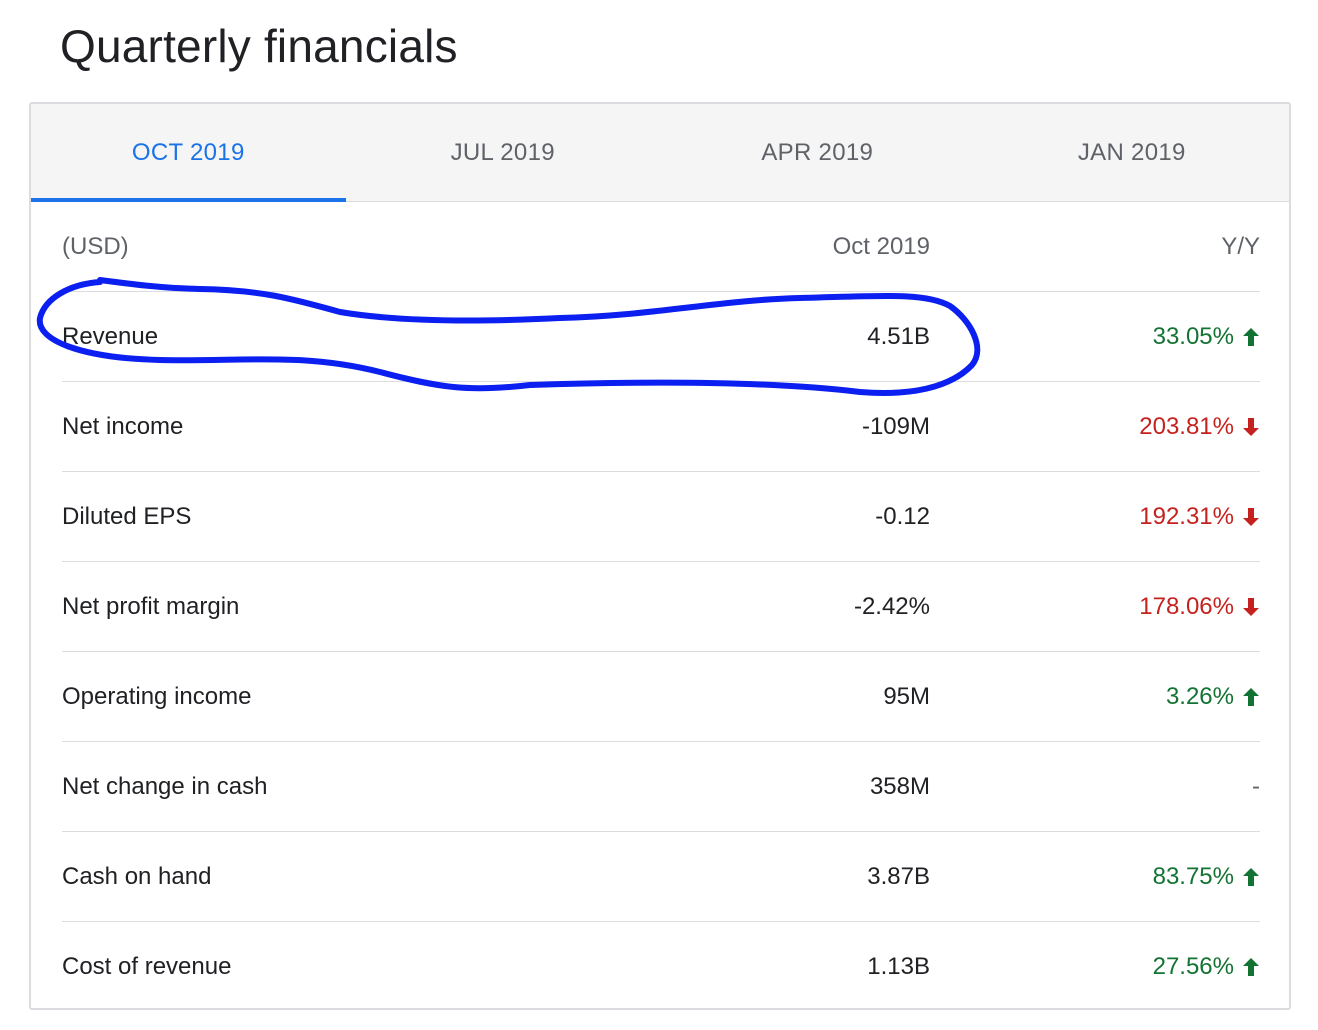  I want to click on yoy-change-text: 27.56%, so click(1193, 966).